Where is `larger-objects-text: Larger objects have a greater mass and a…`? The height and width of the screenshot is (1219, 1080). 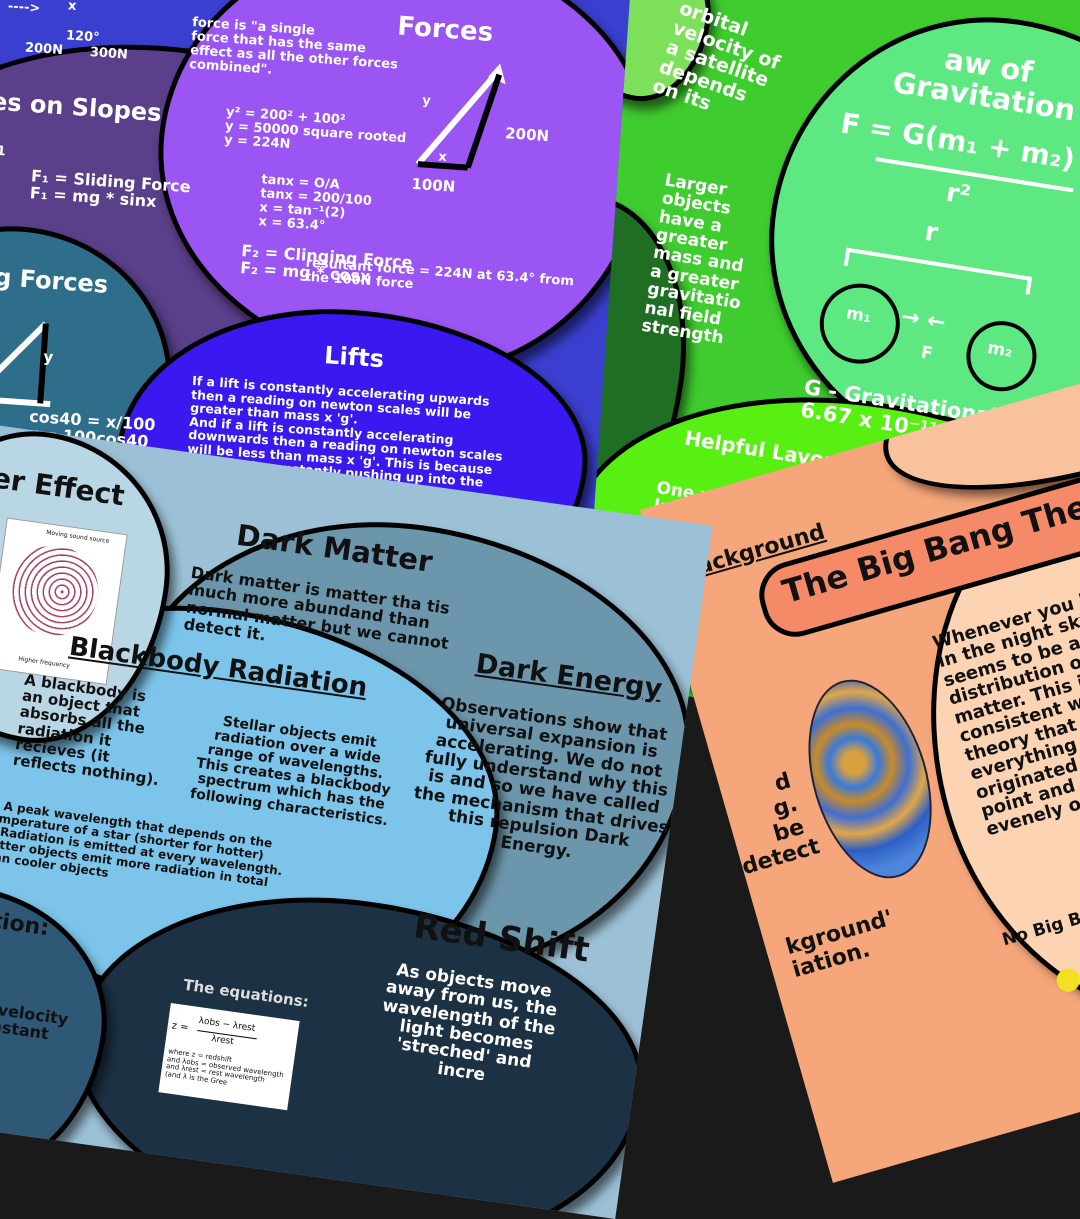 larger-objects-text: Larger objects have a greater mass and a… is located at coordinates (692, 259).